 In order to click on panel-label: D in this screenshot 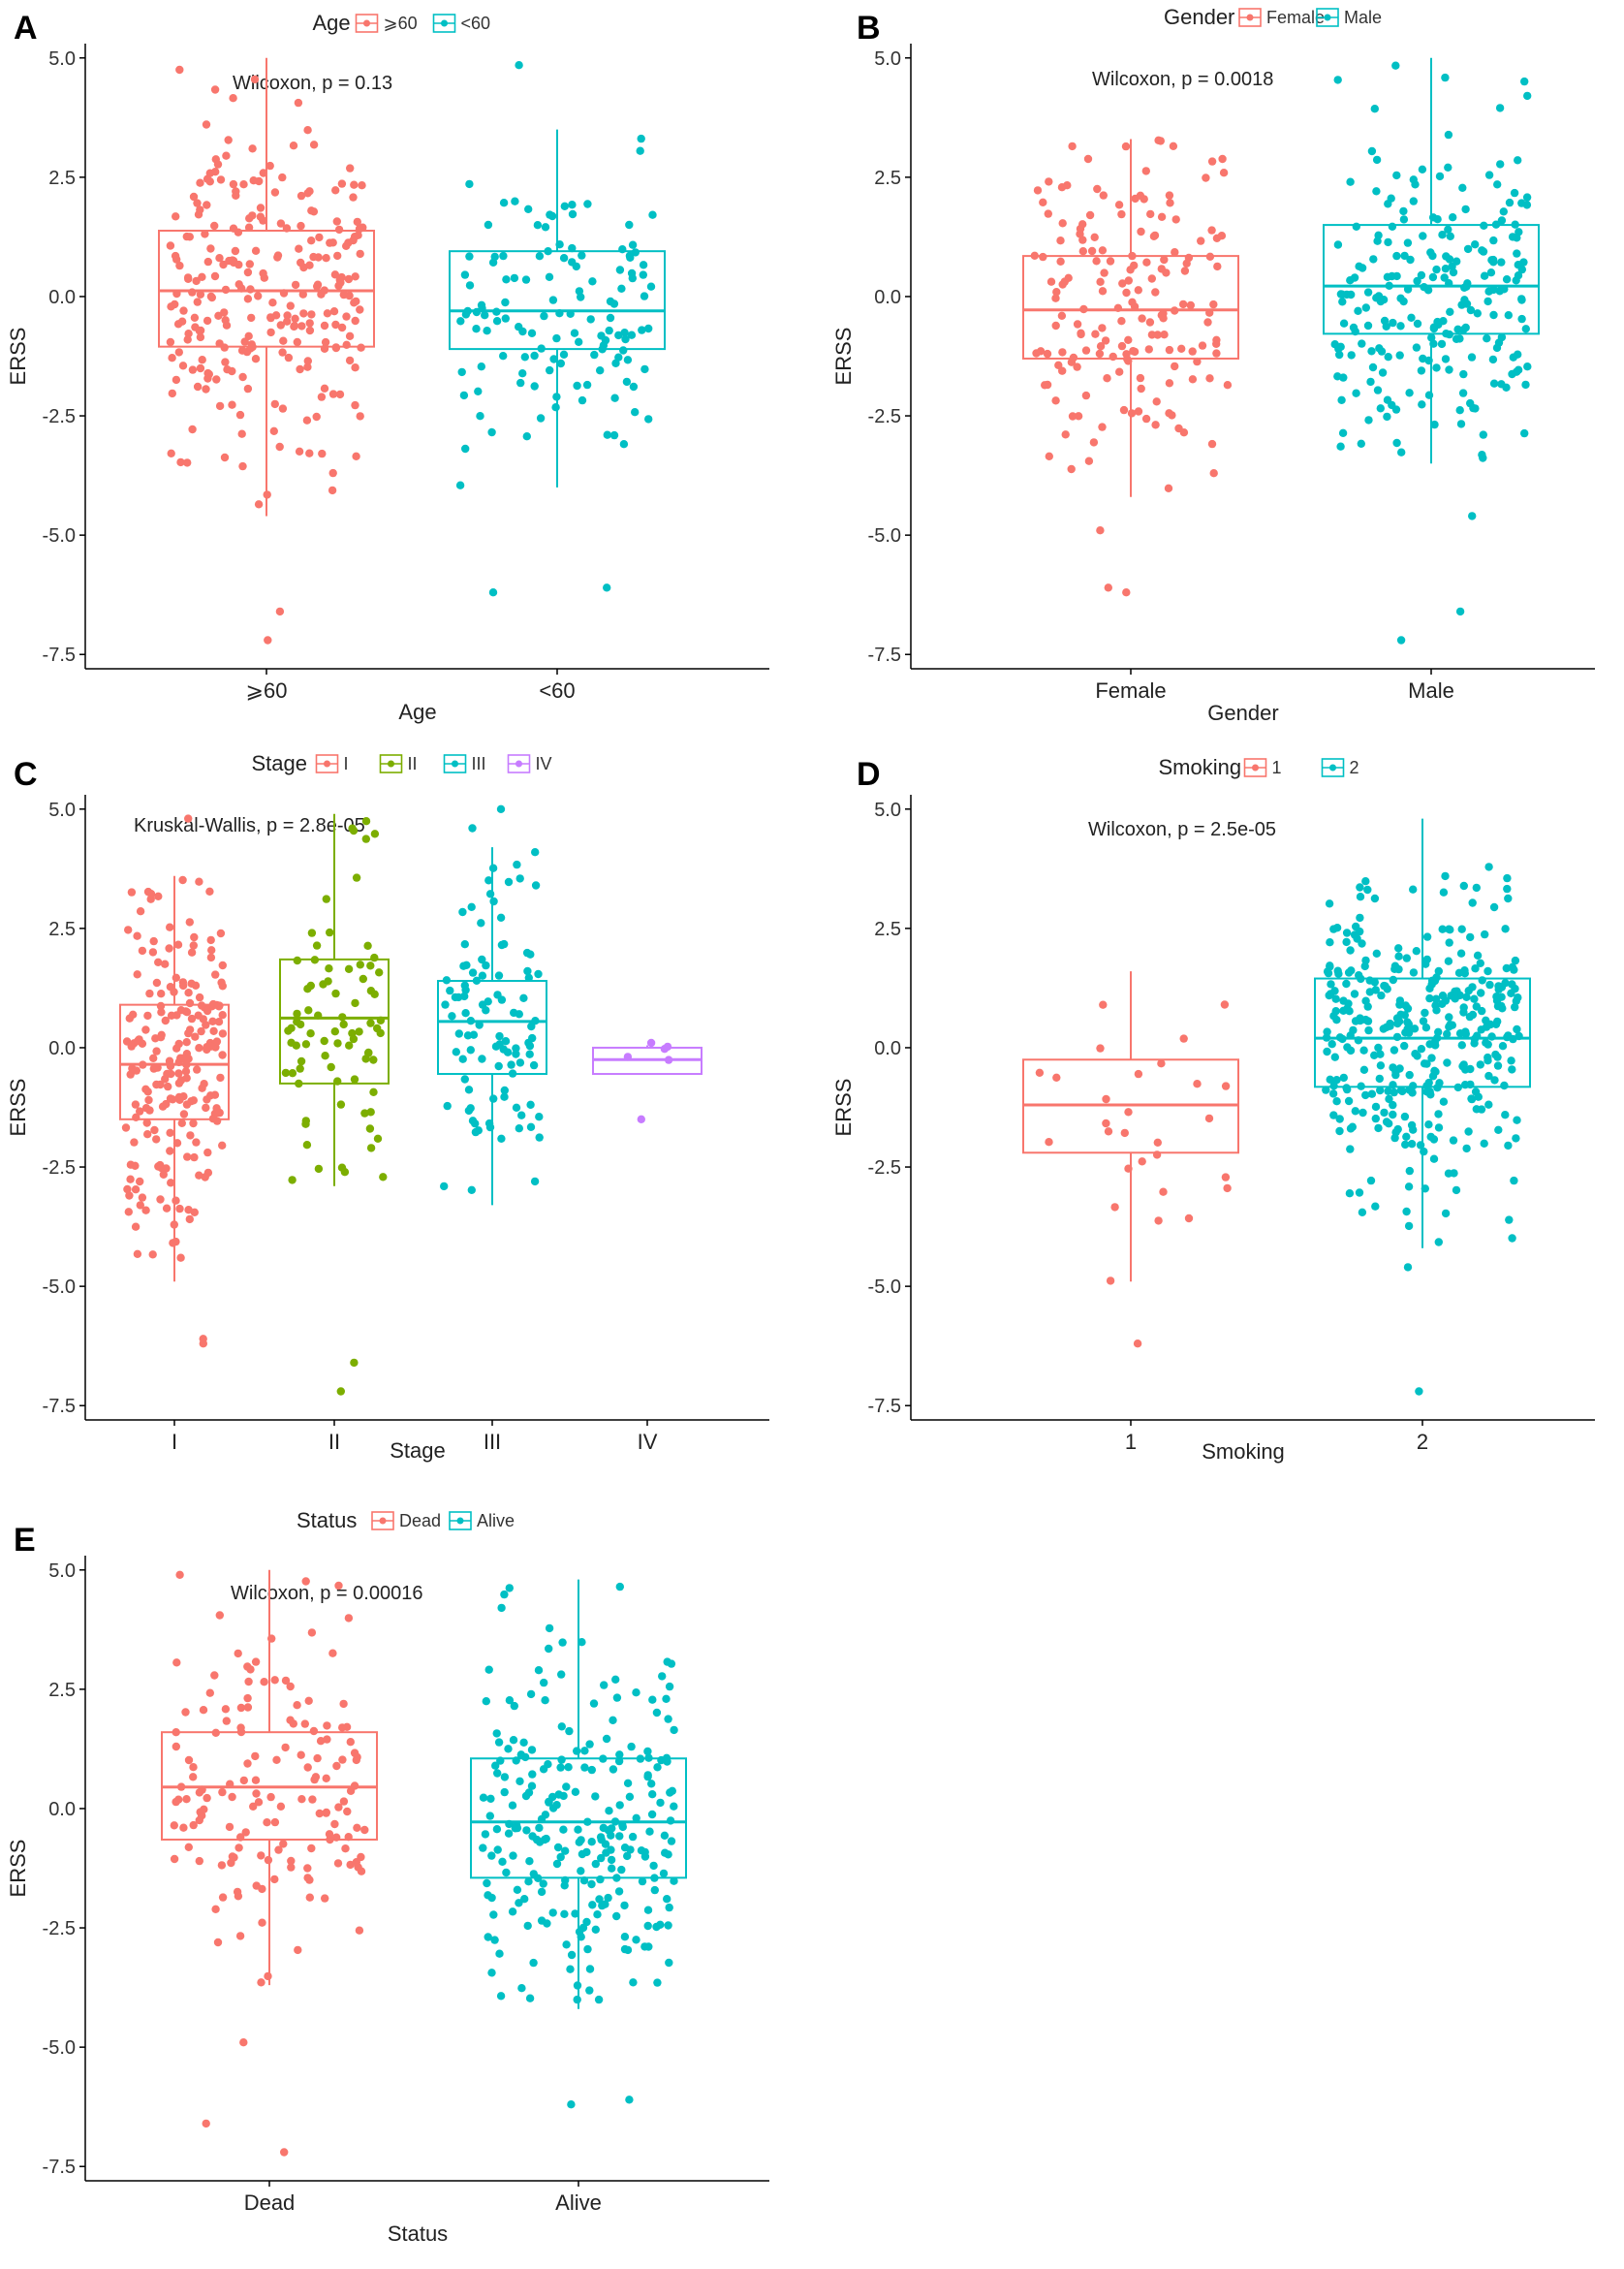, I will do `click(869, 774)`.